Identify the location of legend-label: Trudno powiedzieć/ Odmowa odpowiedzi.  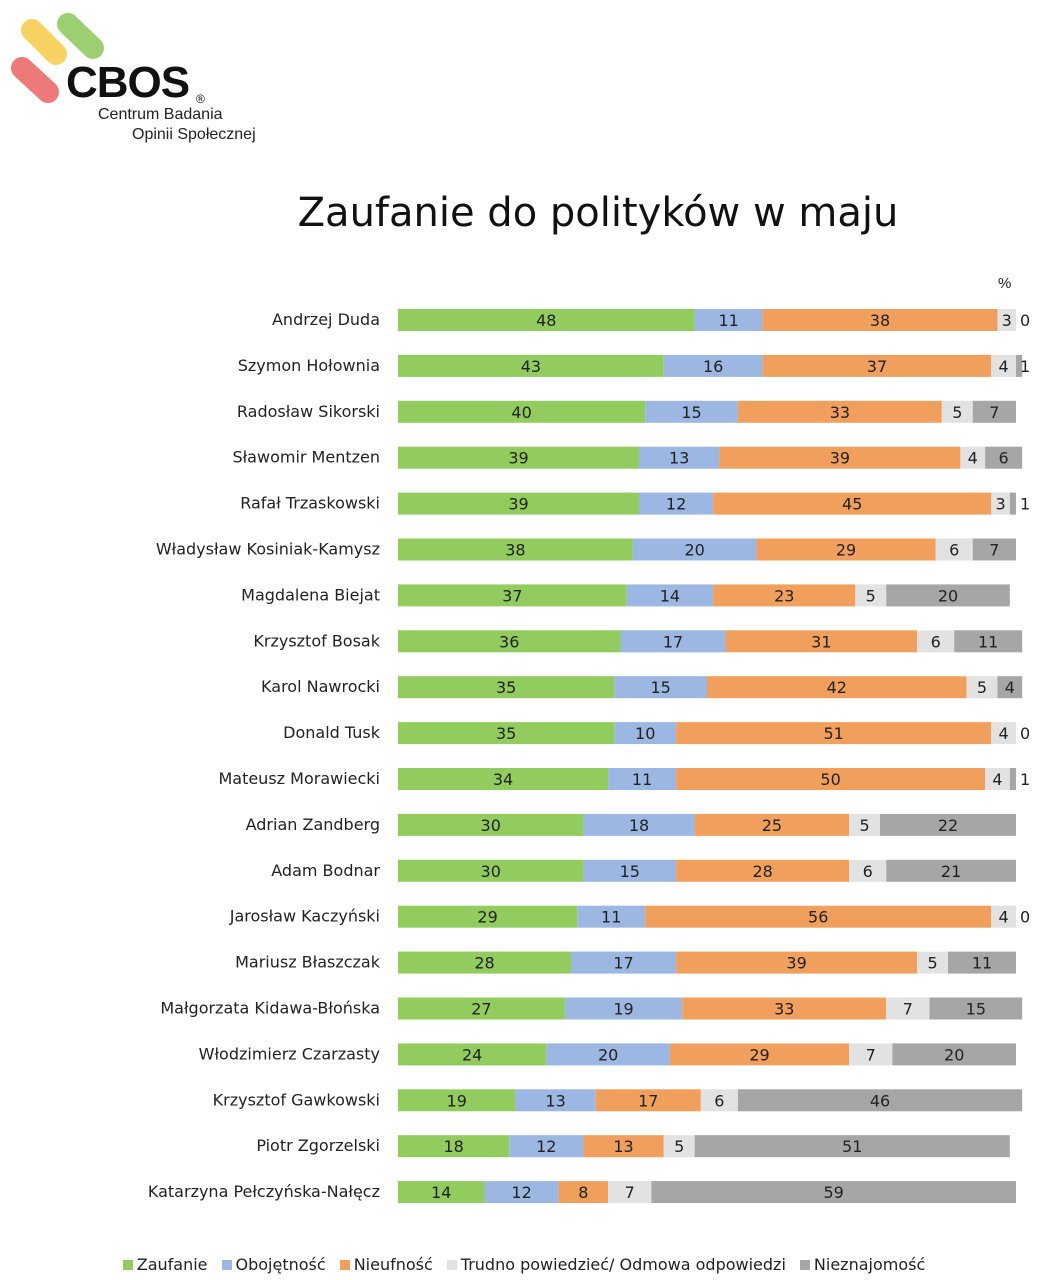
(623, 1264).